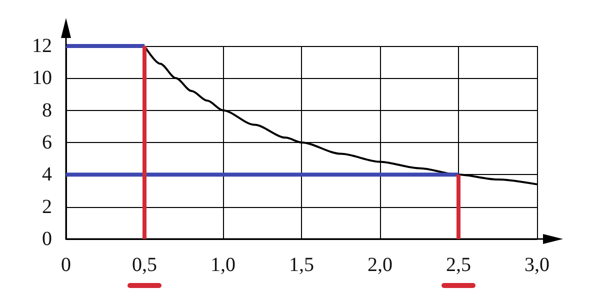 This screenshot has width=593, height=307. I want to click on x-tick-label: 2,5, so click(458, 265).